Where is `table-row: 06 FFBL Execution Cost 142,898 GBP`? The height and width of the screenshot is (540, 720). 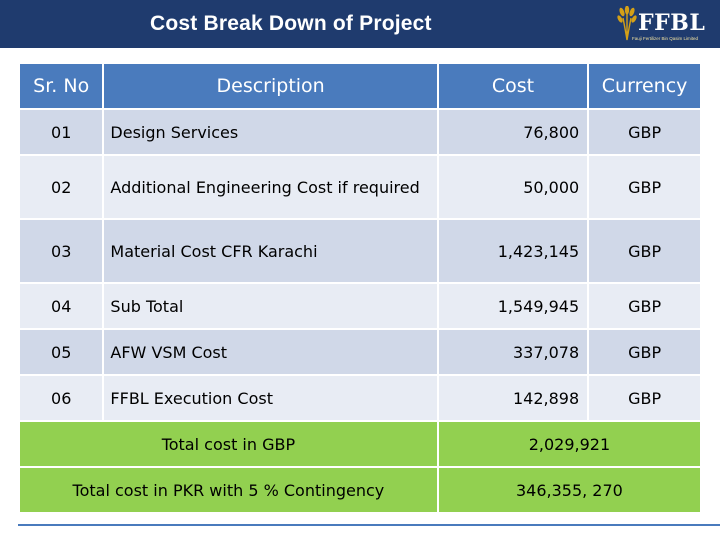
table-row: 06 FFBL Execution Cost 142,898 GBP is located at coordinates (360, 398).